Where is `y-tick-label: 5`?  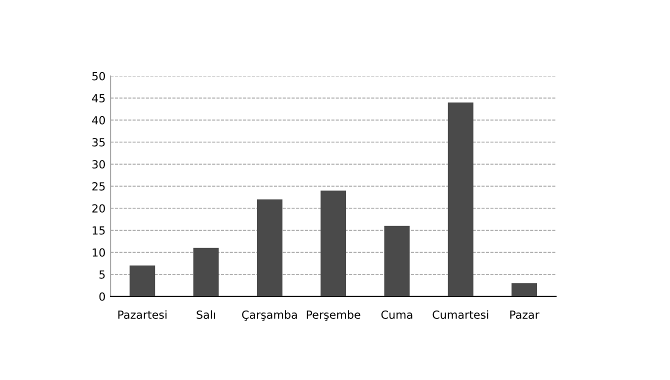 y-tick-label: 5 is located at coordinates (102, 274).